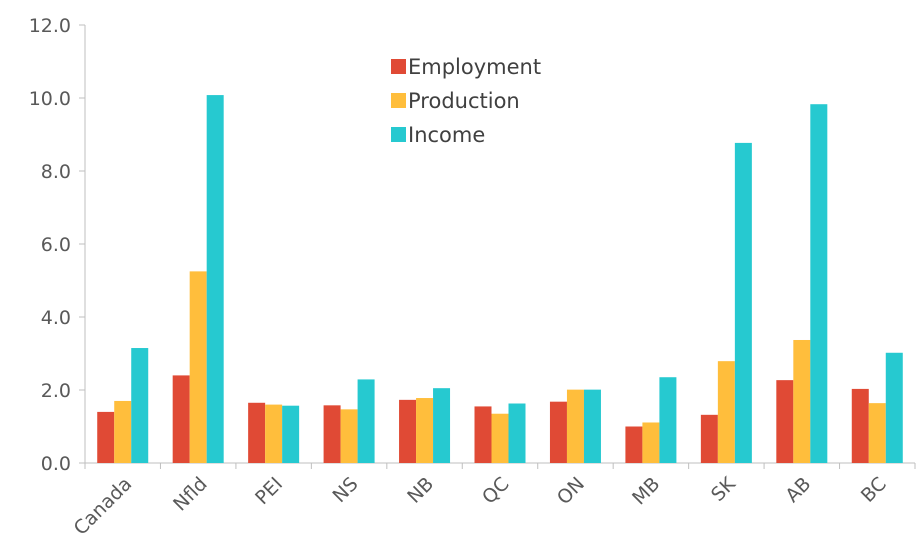  I want to click on x-tick-label: QC, so click(496, 491).